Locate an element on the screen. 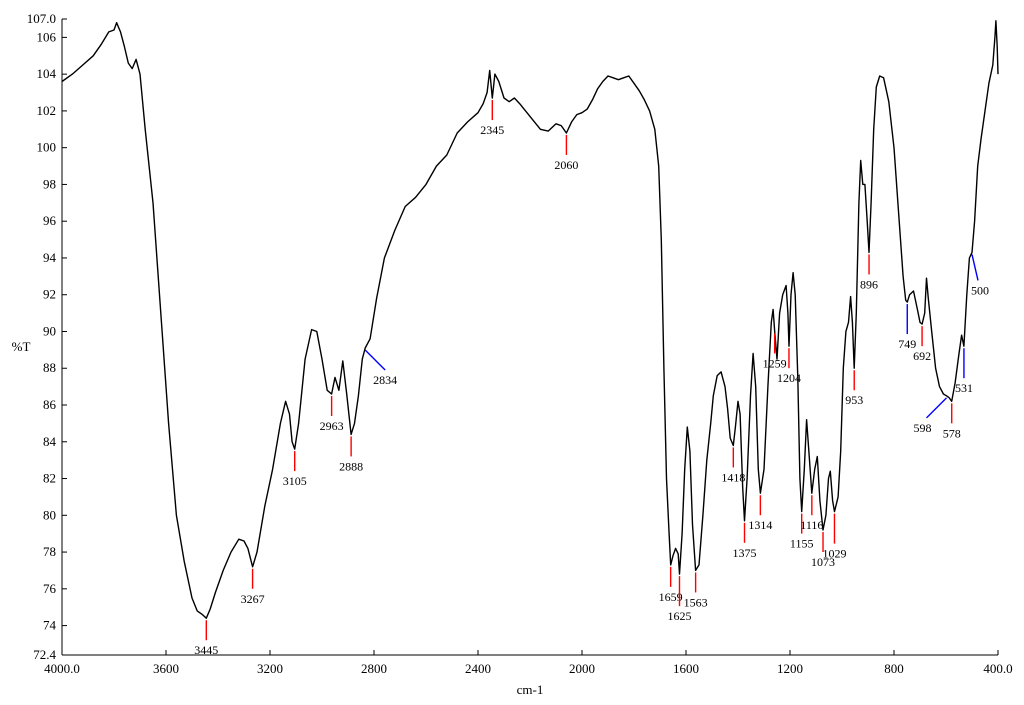 This screenshot has height=705, width=1024. peak-label: 1116 is located at coordinates (811, 525).